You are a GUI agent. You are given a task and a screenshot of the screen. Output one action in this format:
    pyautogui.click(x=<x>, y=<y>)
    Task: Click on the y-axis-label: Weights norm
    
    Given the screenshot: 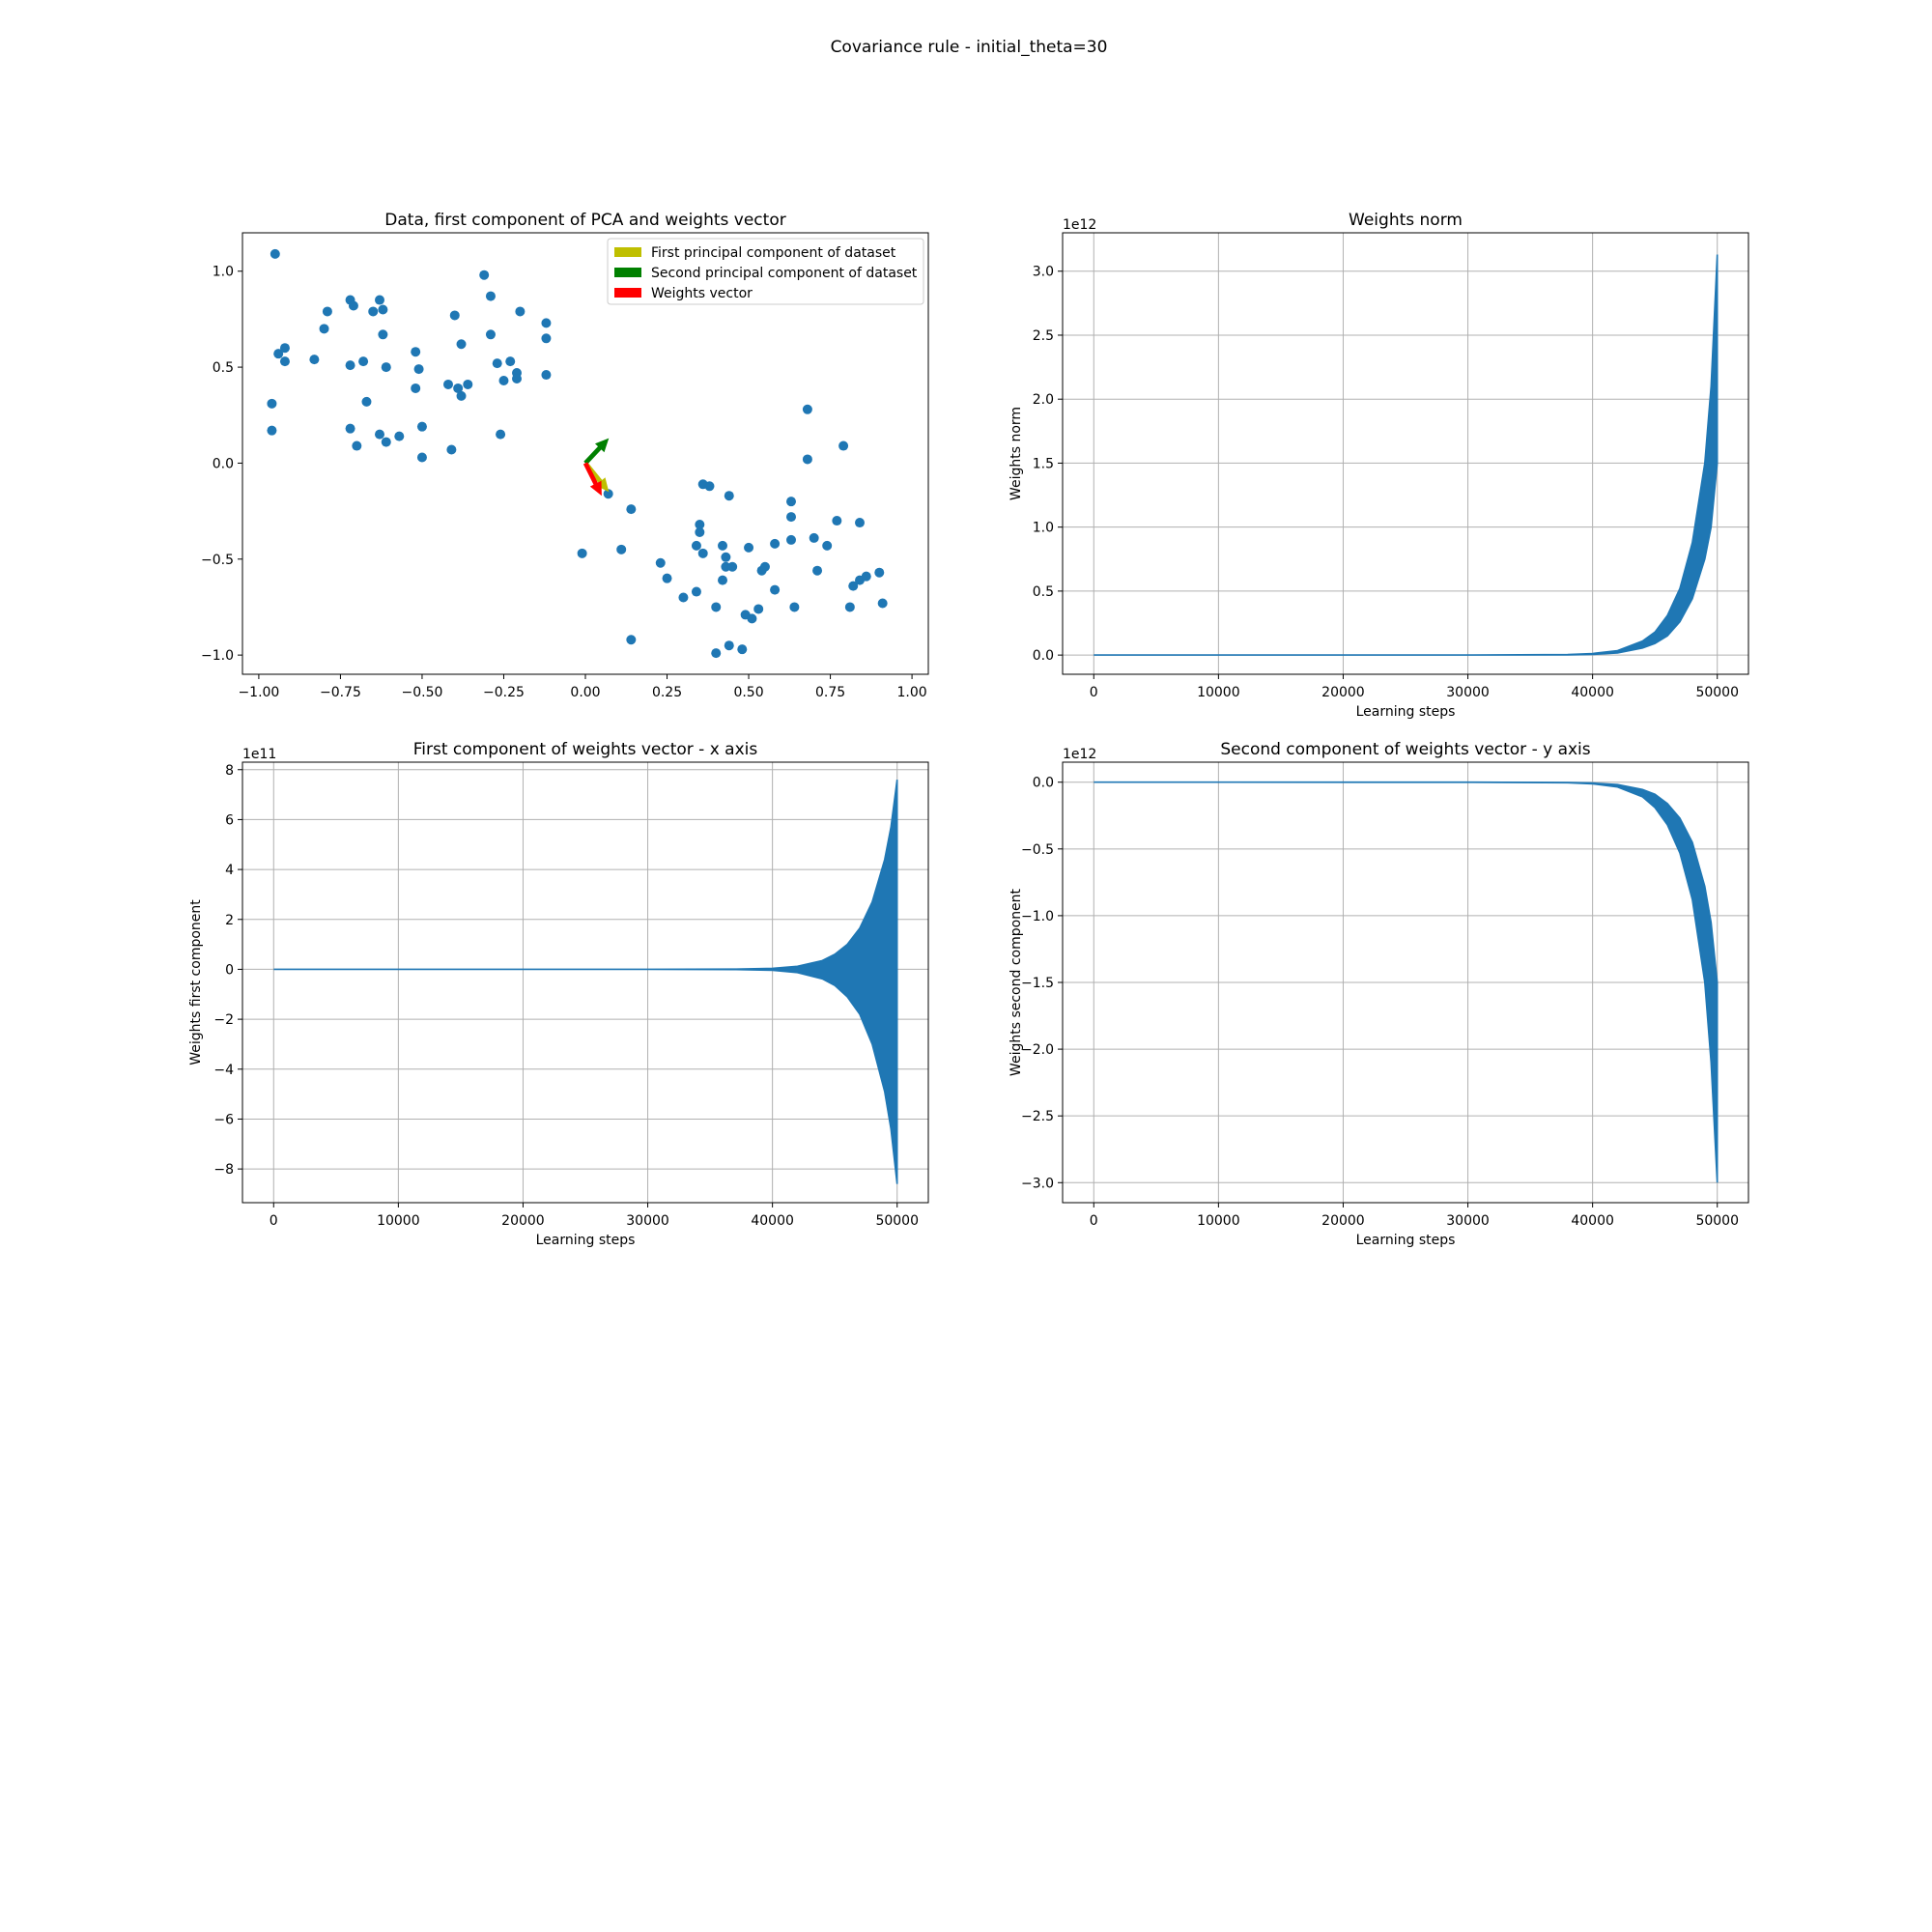 What is the action you would take?
    pyautogui.click(x=1016, y=453)
    